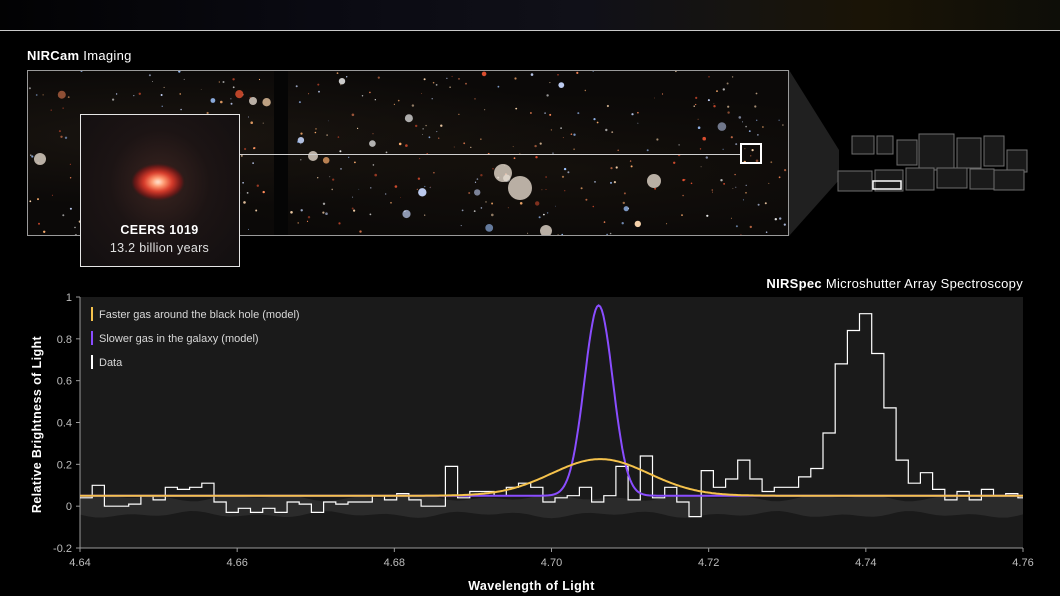 This screenshot has width=1060, height=596. I want to click on uncertainty-band, so click(551, 506).